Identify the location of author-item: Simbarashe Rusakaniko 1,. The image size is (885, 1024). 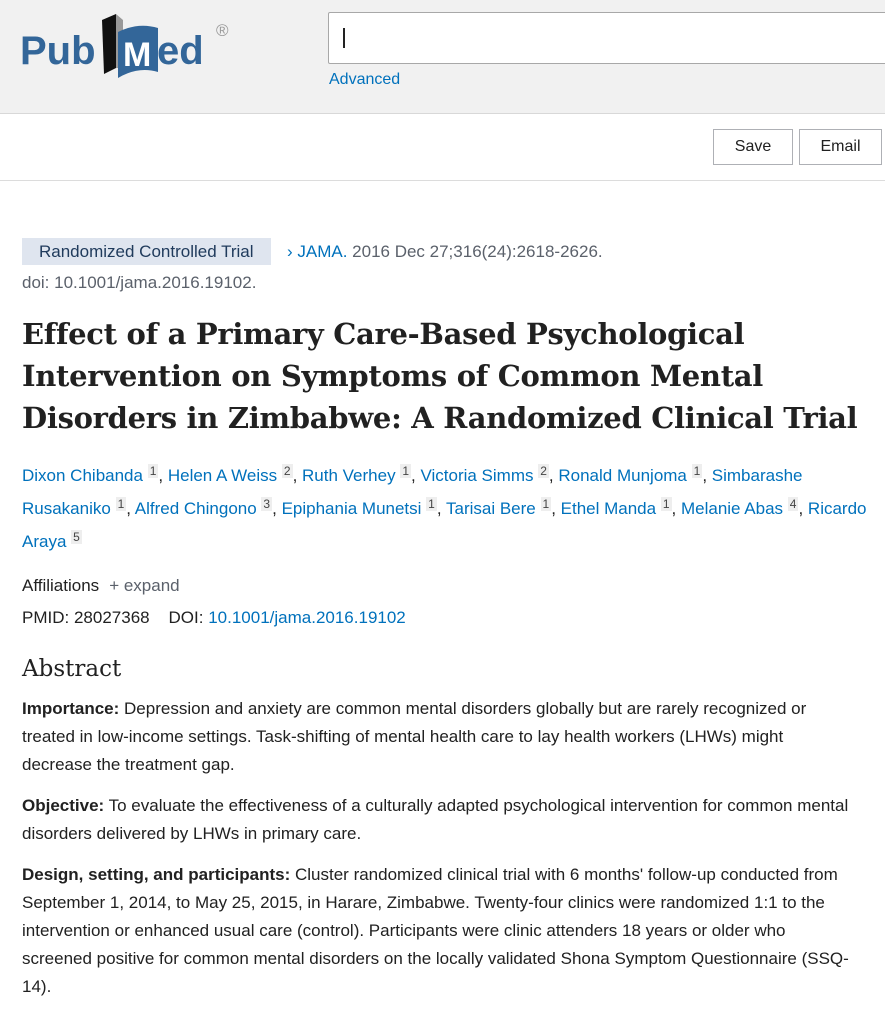
(412, 492).